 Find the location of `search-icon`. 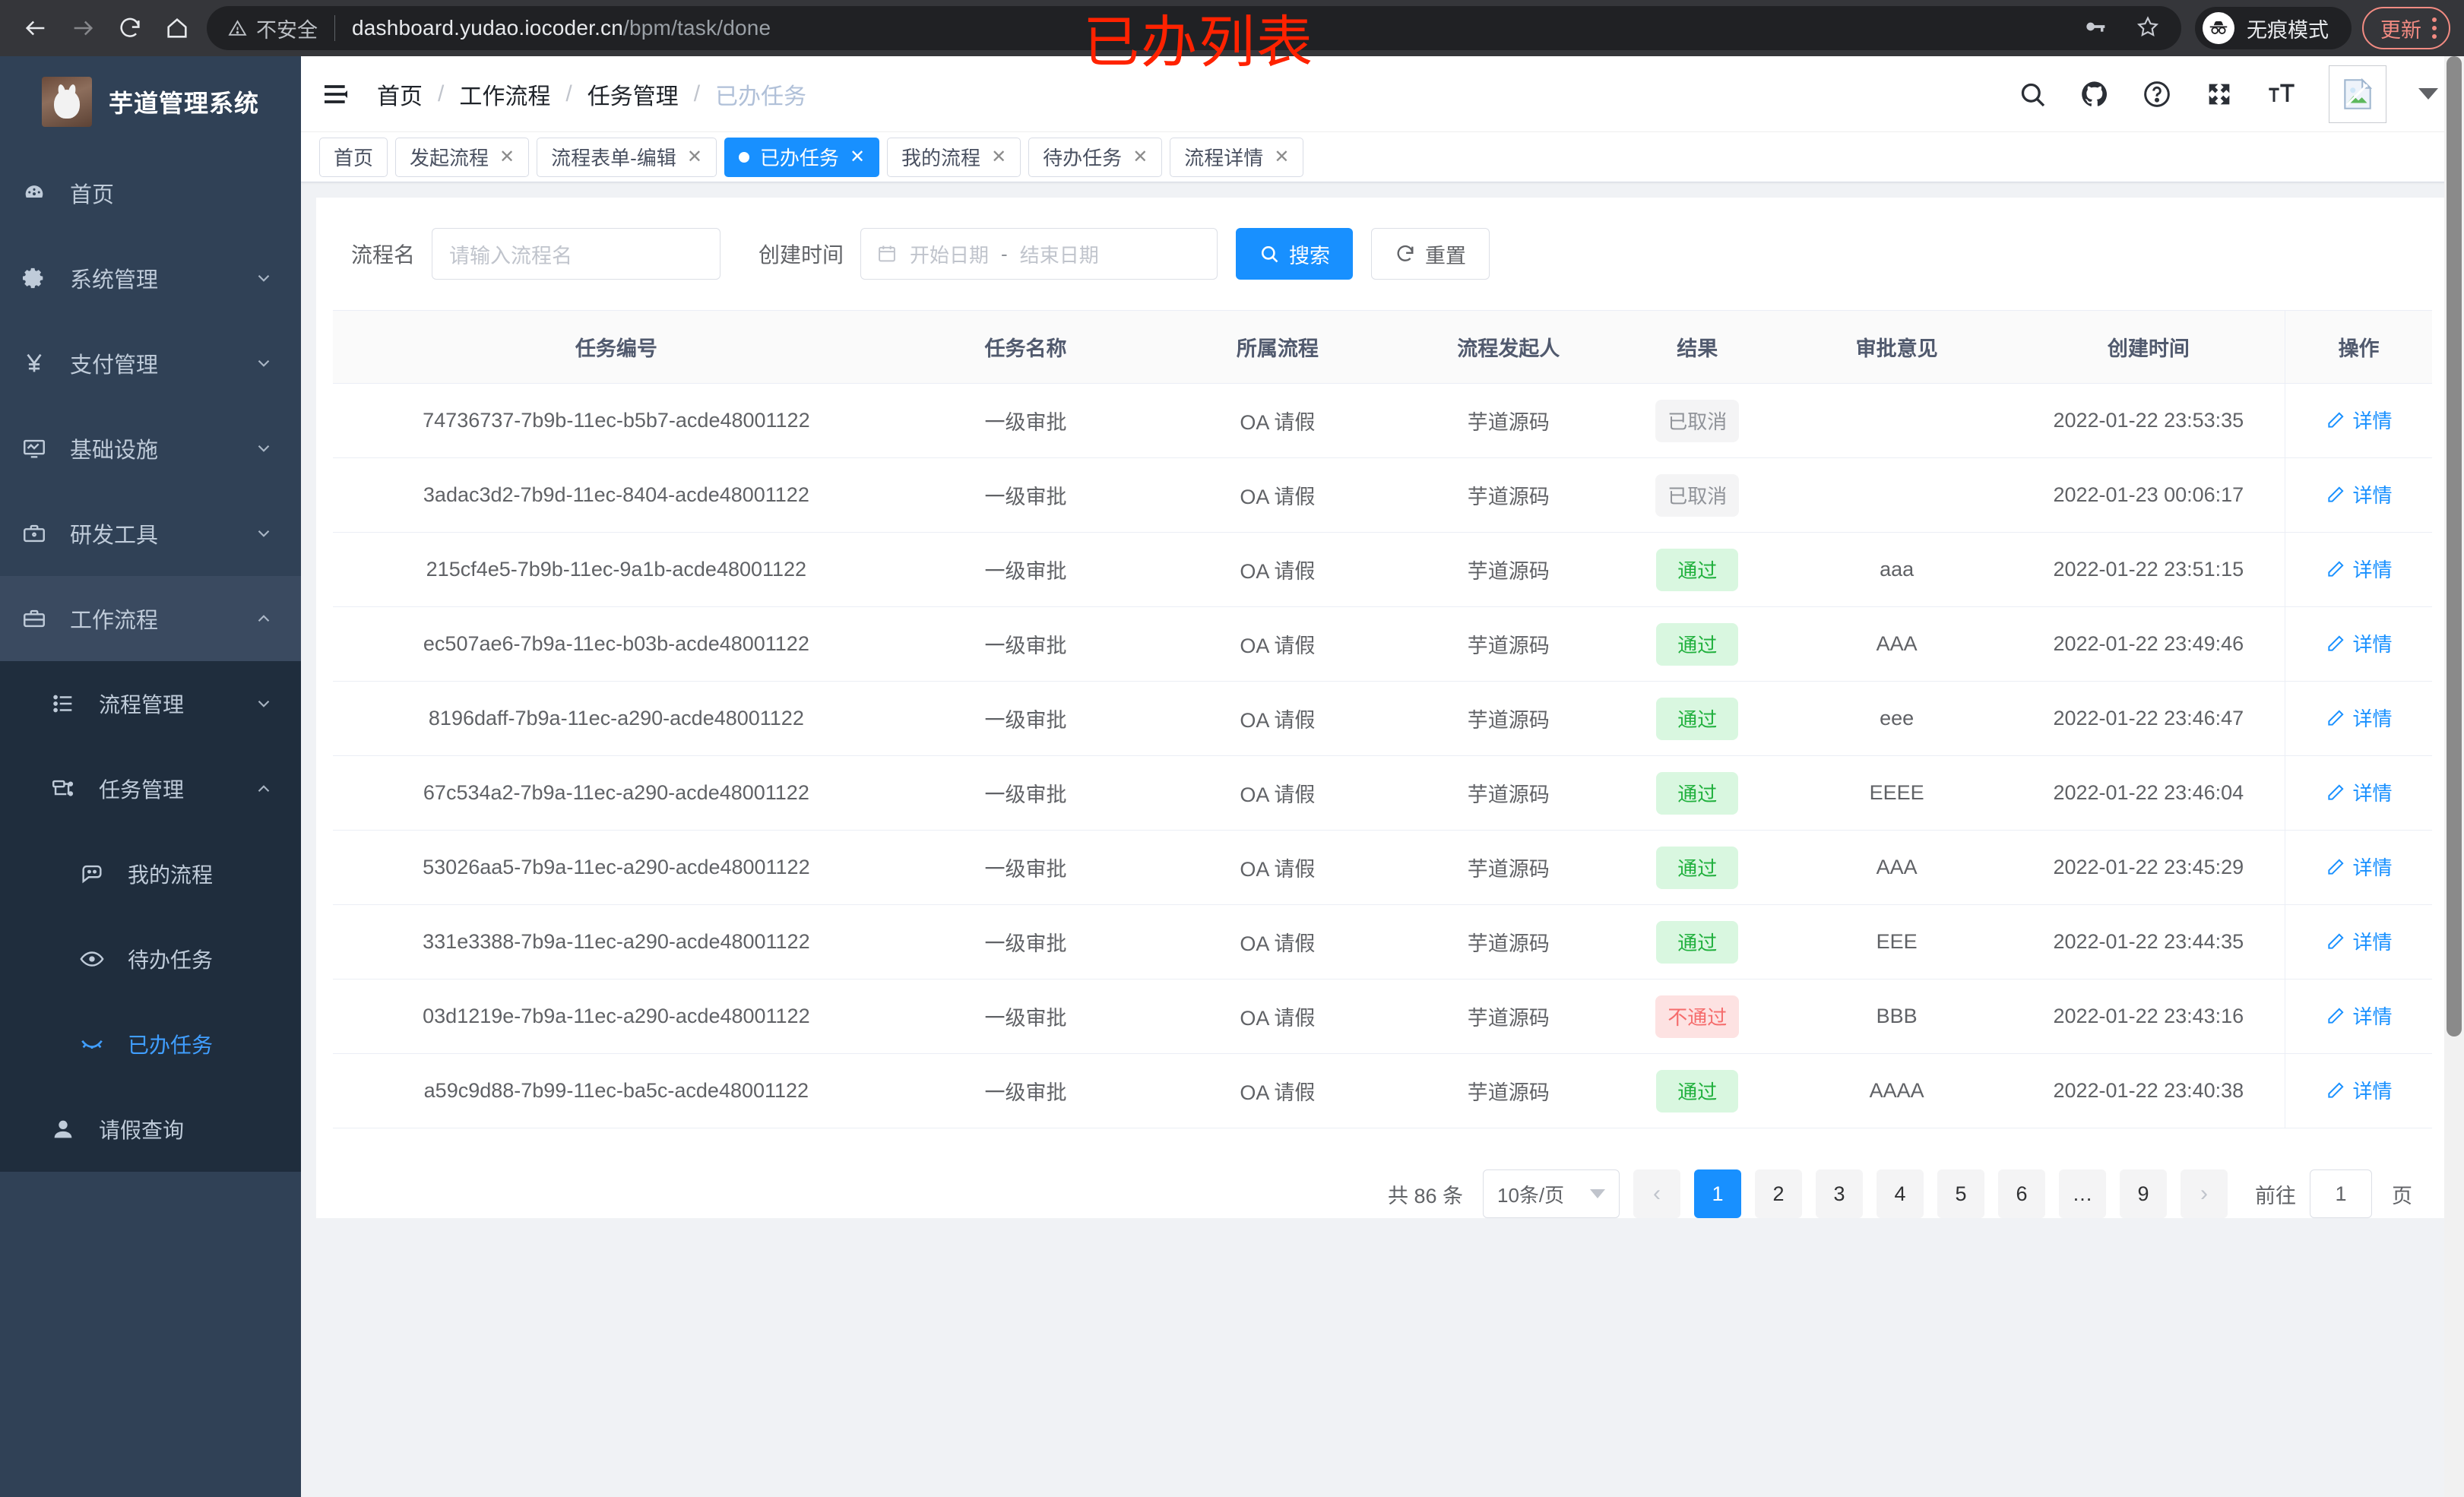

search-icon is located at coordinates (2032, 94).